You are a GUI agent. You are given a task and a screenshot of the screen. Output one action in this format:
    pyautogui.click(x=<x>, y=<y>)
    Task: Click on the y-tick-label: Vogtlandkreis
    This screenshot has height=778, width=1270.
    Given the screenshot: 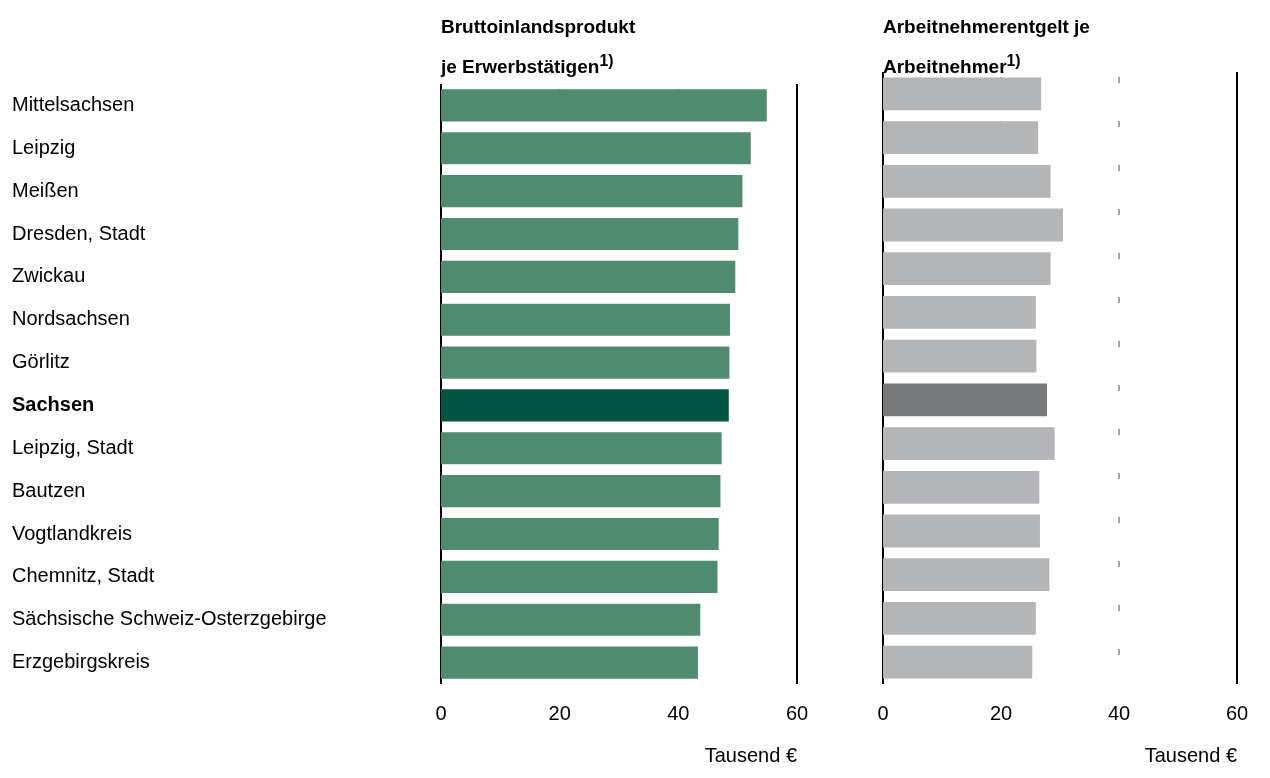 What is the action you would take?
    pyautogui.click(x=72, y=532)
    